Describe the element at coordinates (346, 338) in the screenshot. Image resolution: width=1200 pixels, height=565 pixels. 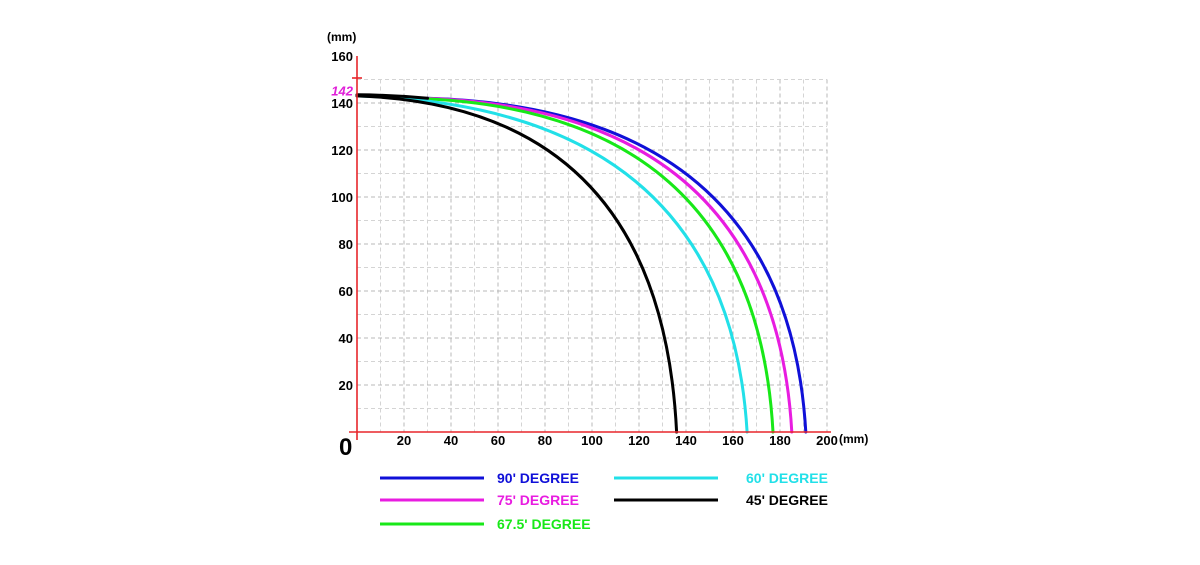
I see `y-tick-label: 40` at that location.